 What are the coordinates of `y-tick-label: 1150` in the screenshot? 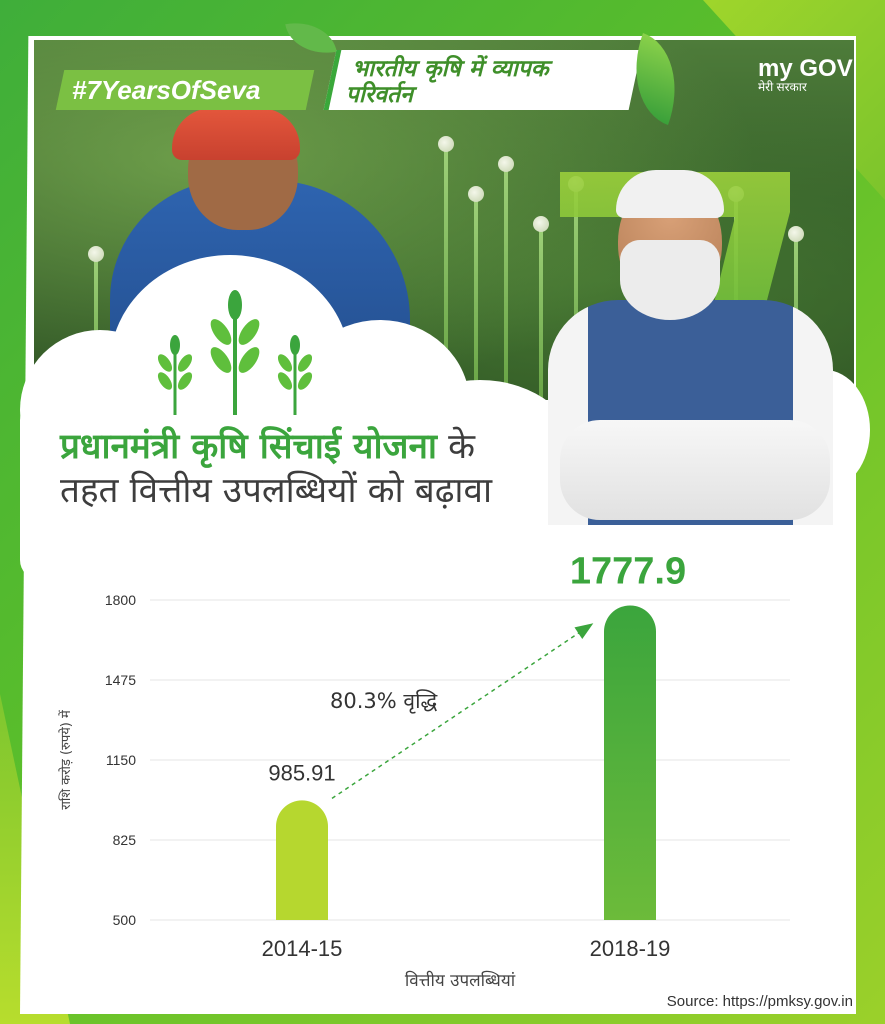 It's located at (121, 760).